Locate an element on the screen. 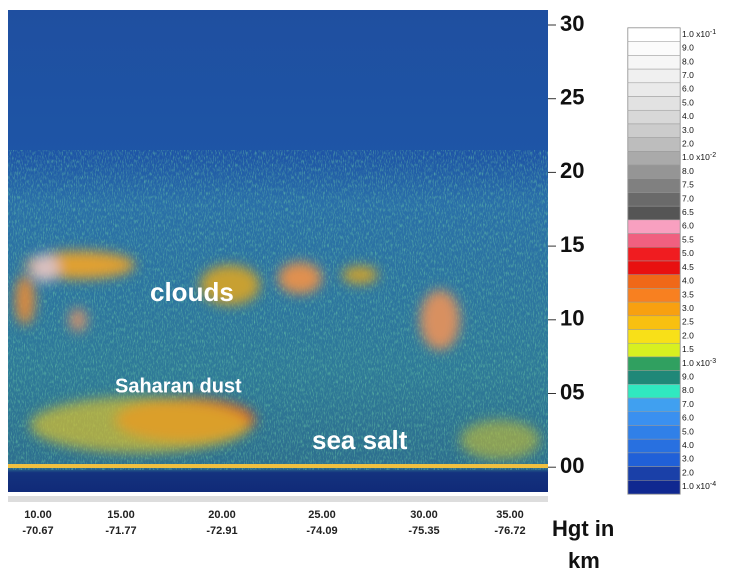 The height and width of the screenshot is (579, 734). colorbar-label-text: 5.5 is located at coordinates (688, 240).